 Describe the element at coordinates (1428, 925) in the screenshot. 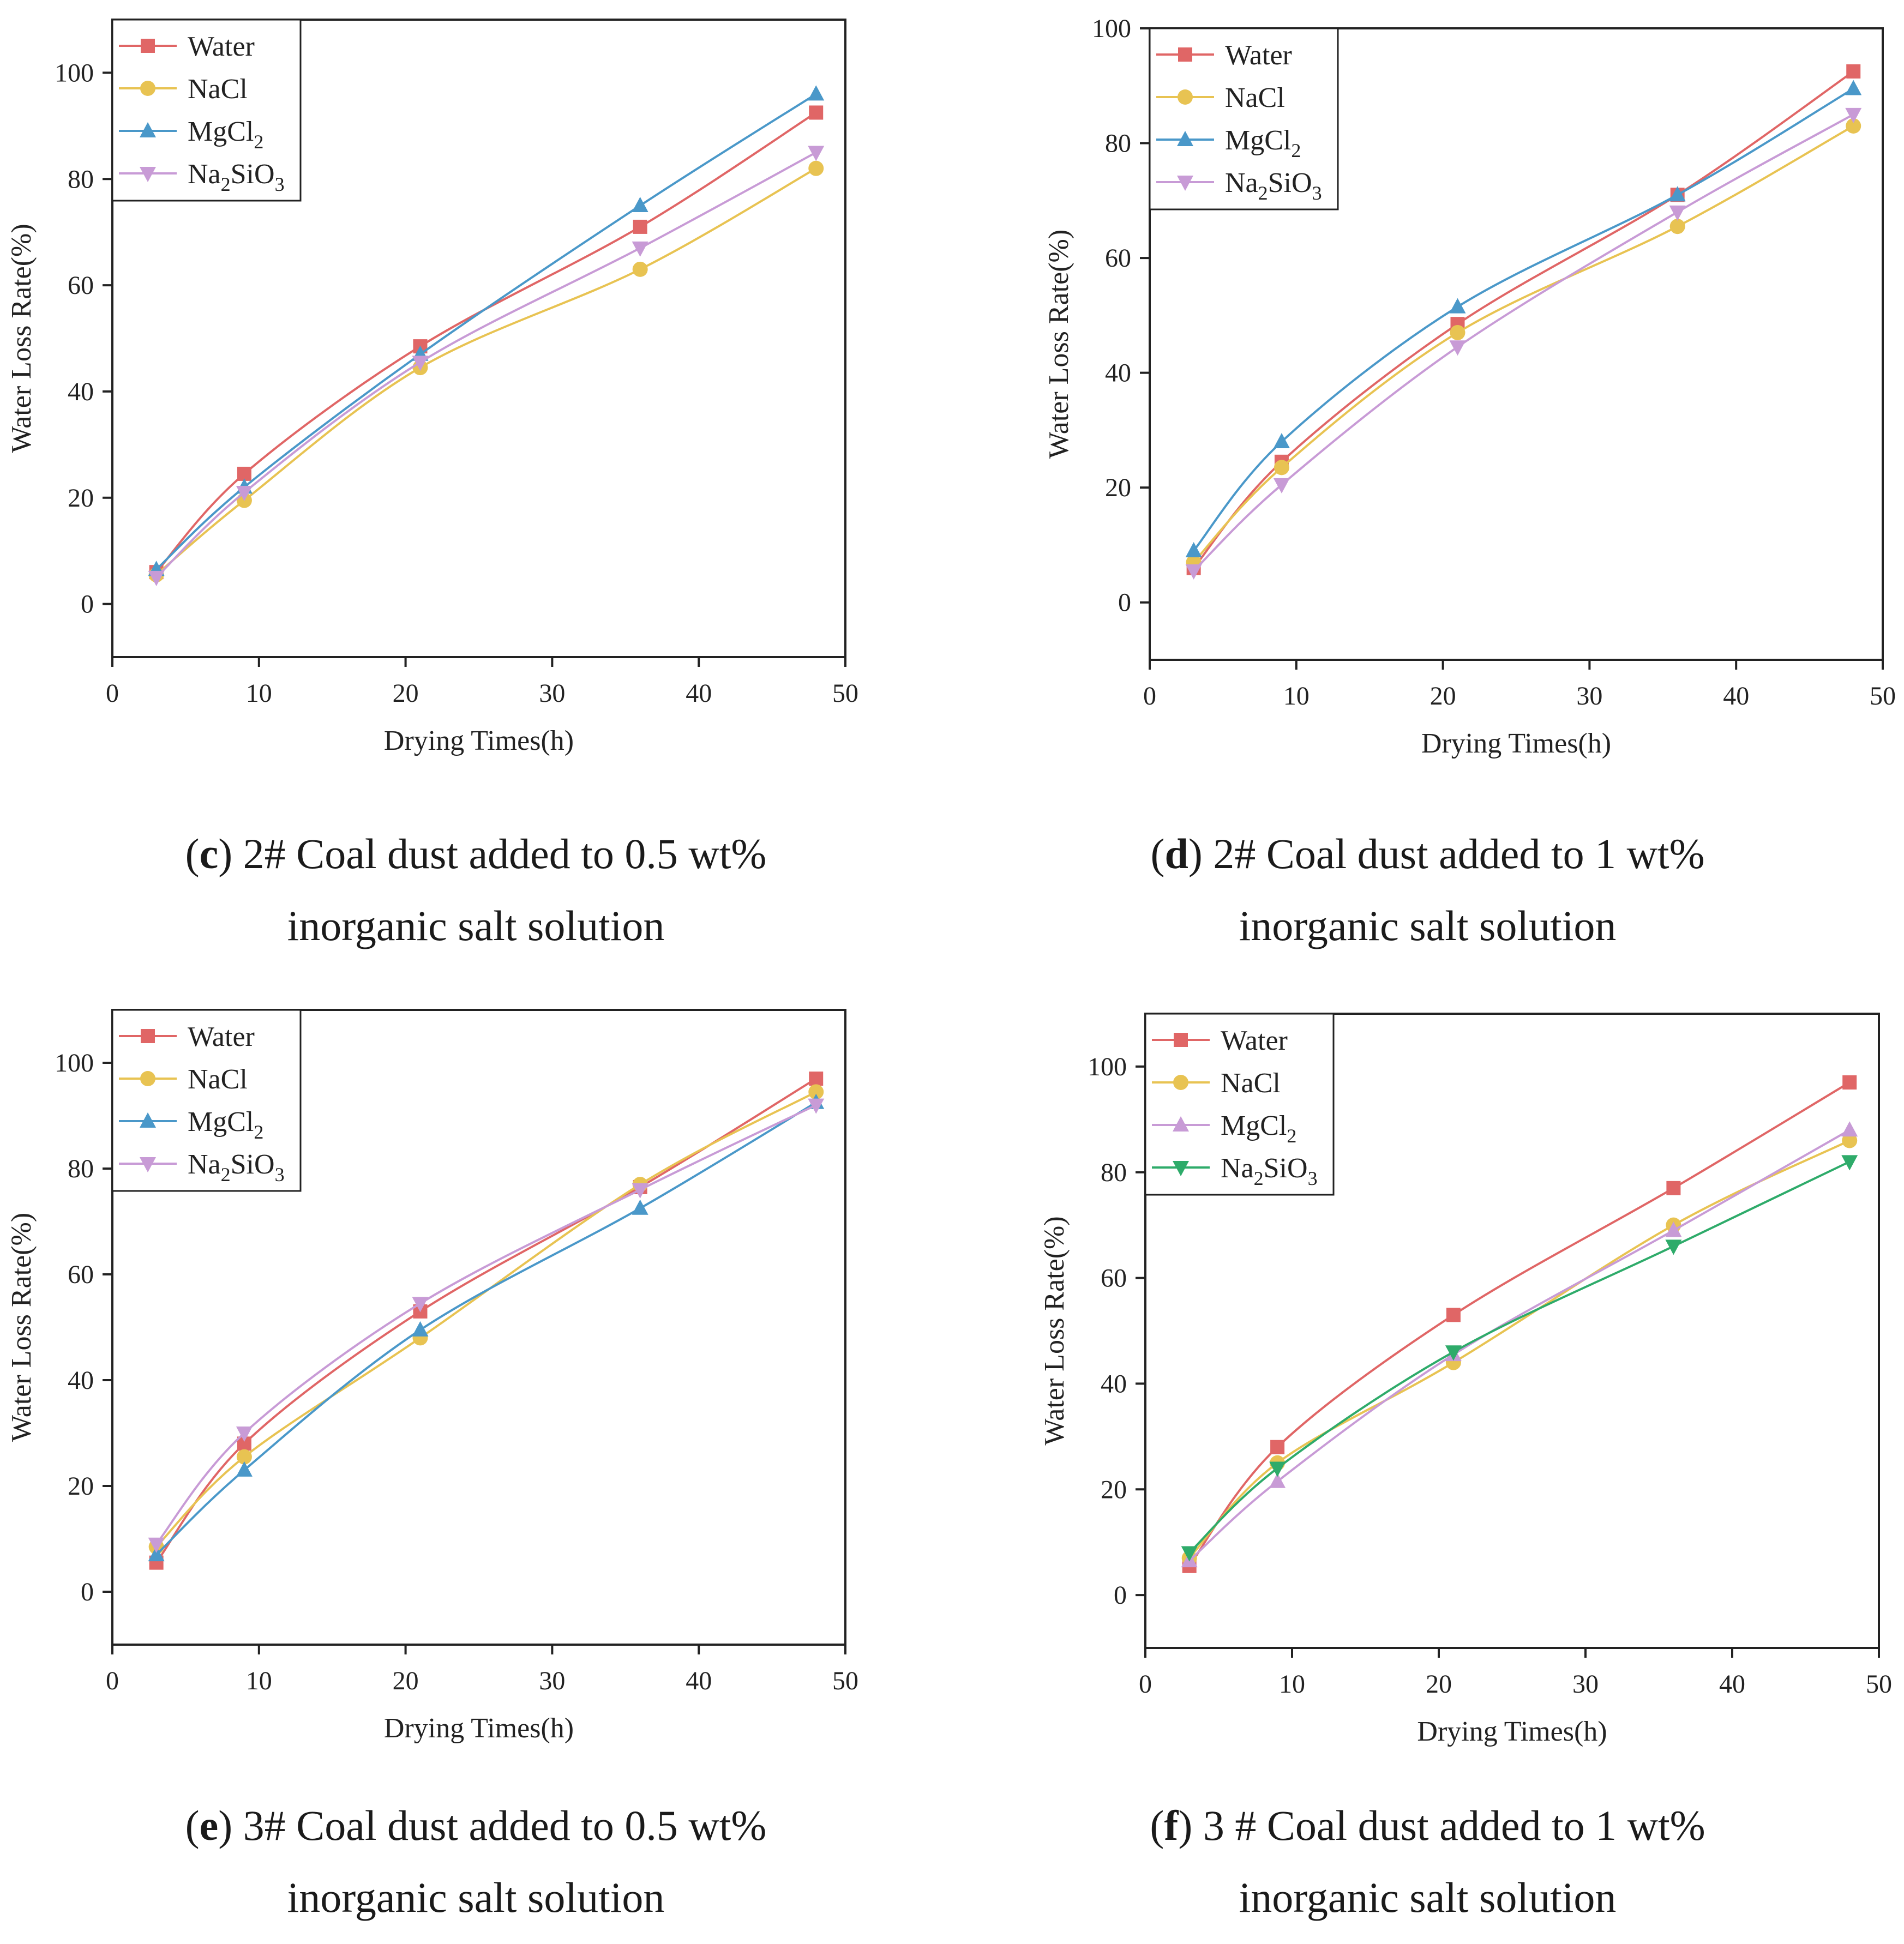

I see `caption-d-line2: inorganic salt solution` at that location.